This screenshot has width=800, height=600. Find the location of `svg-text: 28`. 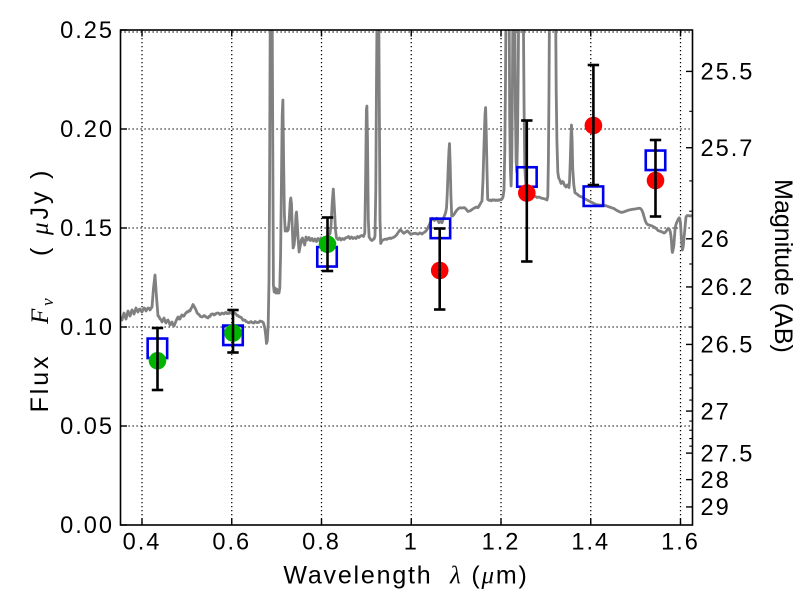

svg-text: 28 is located at coordinates (716, 481).